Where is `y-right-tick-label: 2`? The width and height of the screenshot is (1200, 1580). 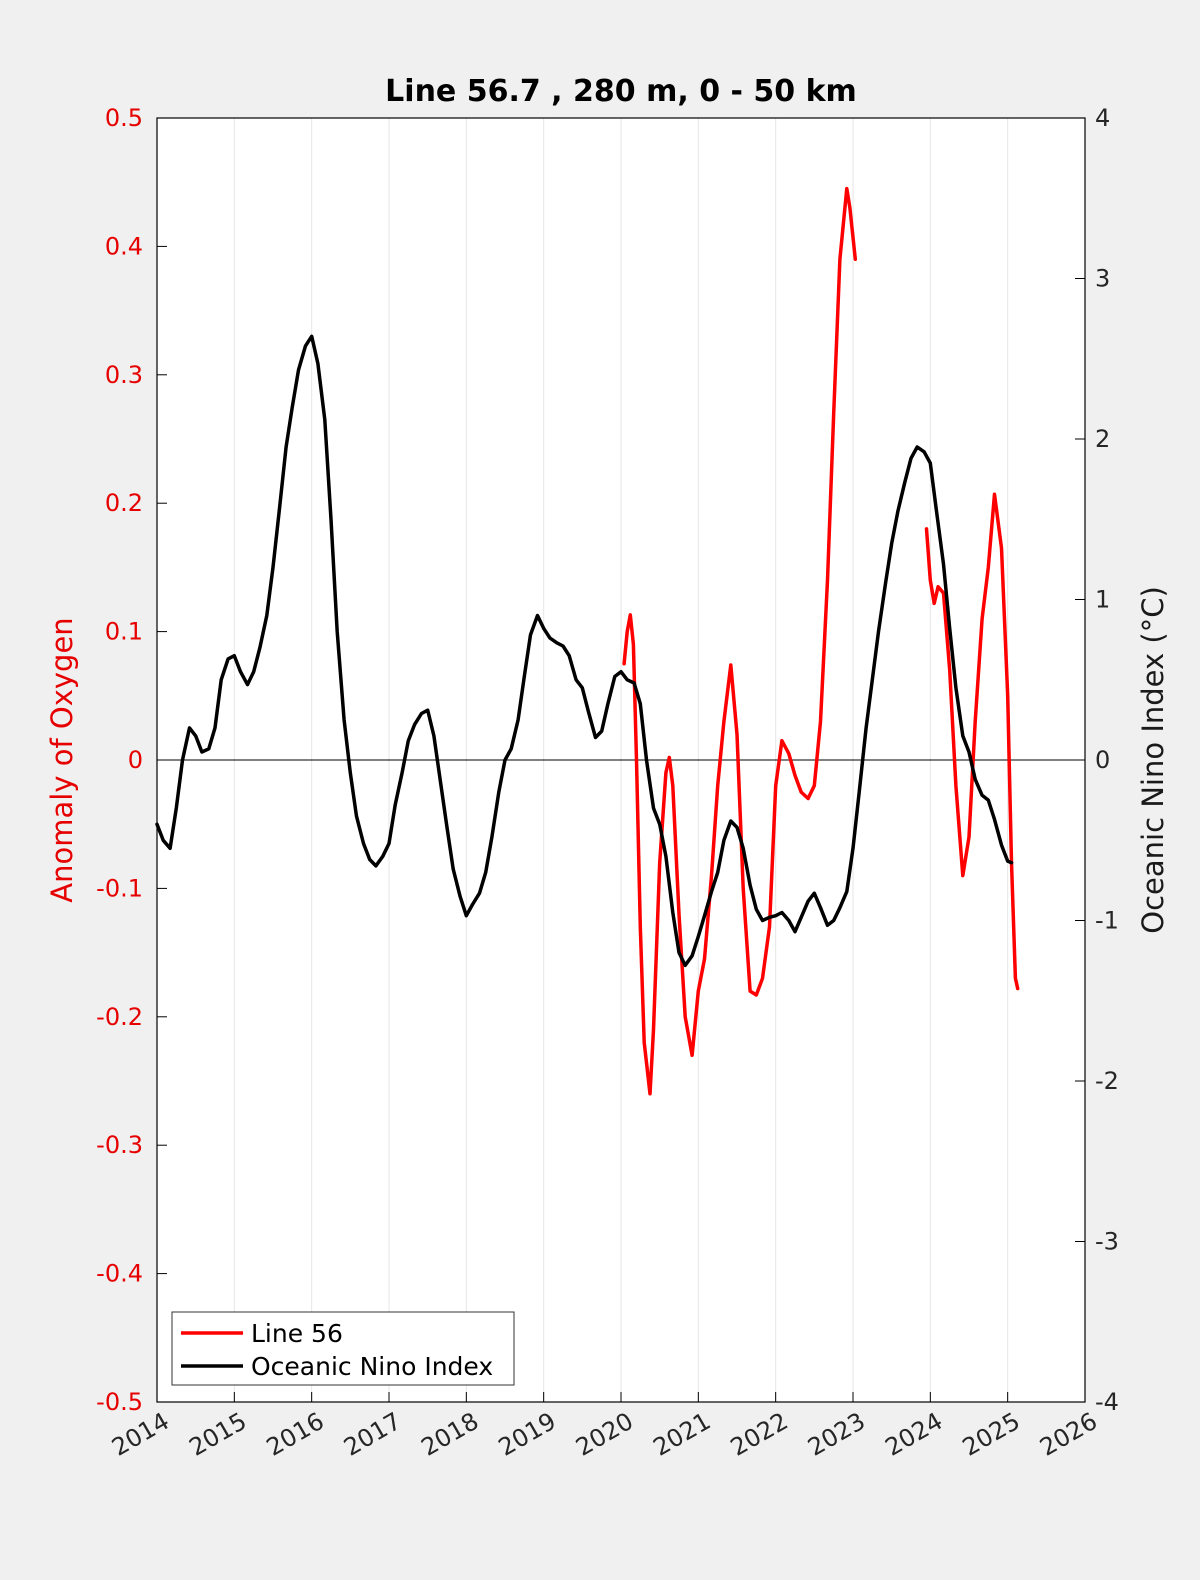 y-right-tick-label: 2 is located at coordinates (1102, 439).